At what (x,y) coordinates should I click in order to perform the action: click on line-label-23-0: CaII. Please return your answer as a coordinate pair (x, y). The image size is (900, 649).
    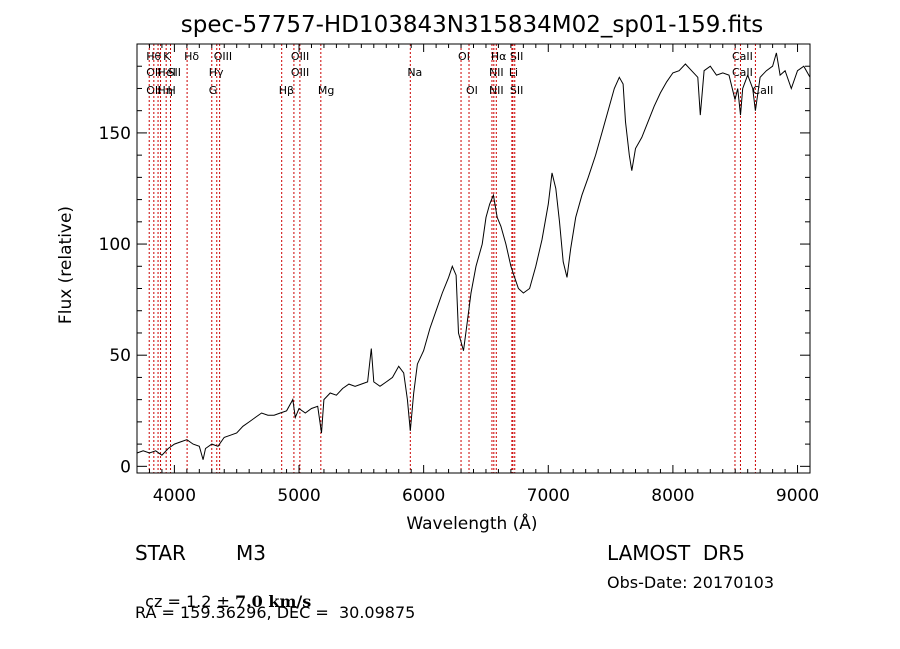
    Looking at the image, I should click on (742, 56).